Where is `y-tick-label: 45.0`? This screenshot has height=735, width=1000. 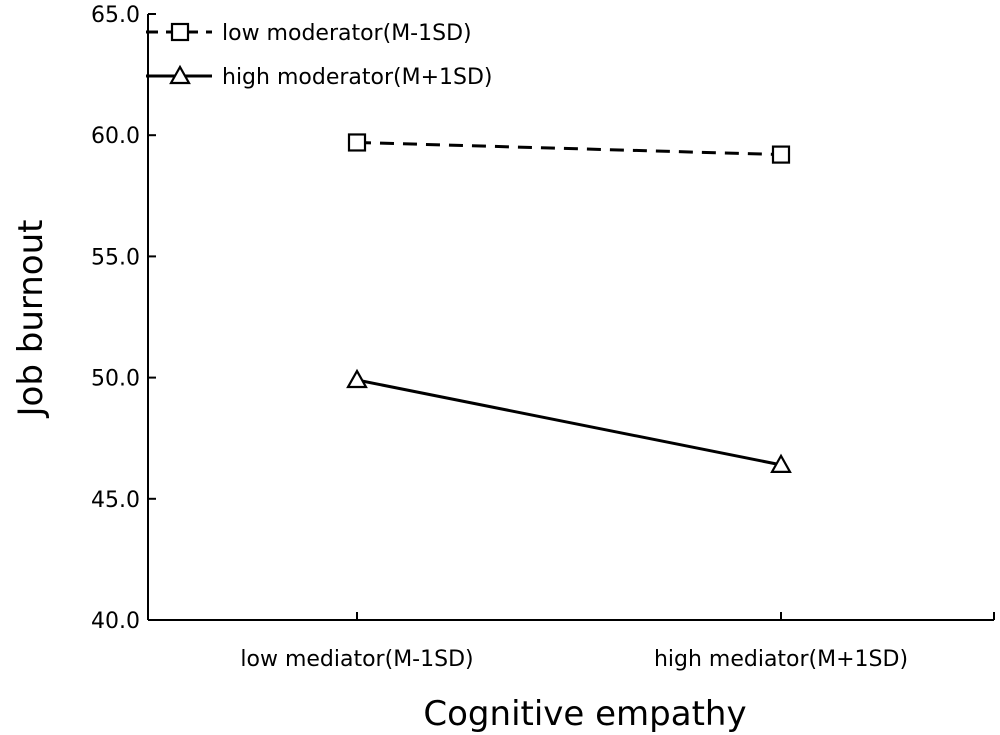 y-tick-label: 45.0 is located at coordinates (115, 500).